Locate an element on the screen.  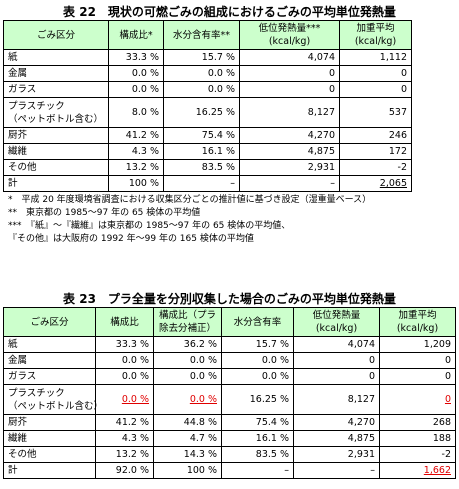
data-row: ガラス 0.0 % 0.0 % 0 0 is located at coordinates (207, 89).